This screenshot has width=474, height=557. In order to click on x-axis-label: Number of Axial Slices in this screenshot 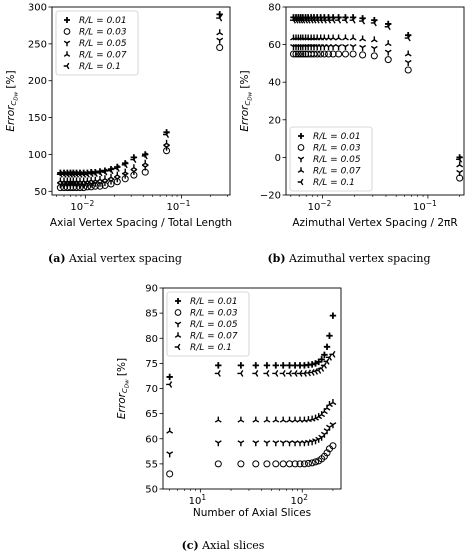, I will do `click(252, 513)`.